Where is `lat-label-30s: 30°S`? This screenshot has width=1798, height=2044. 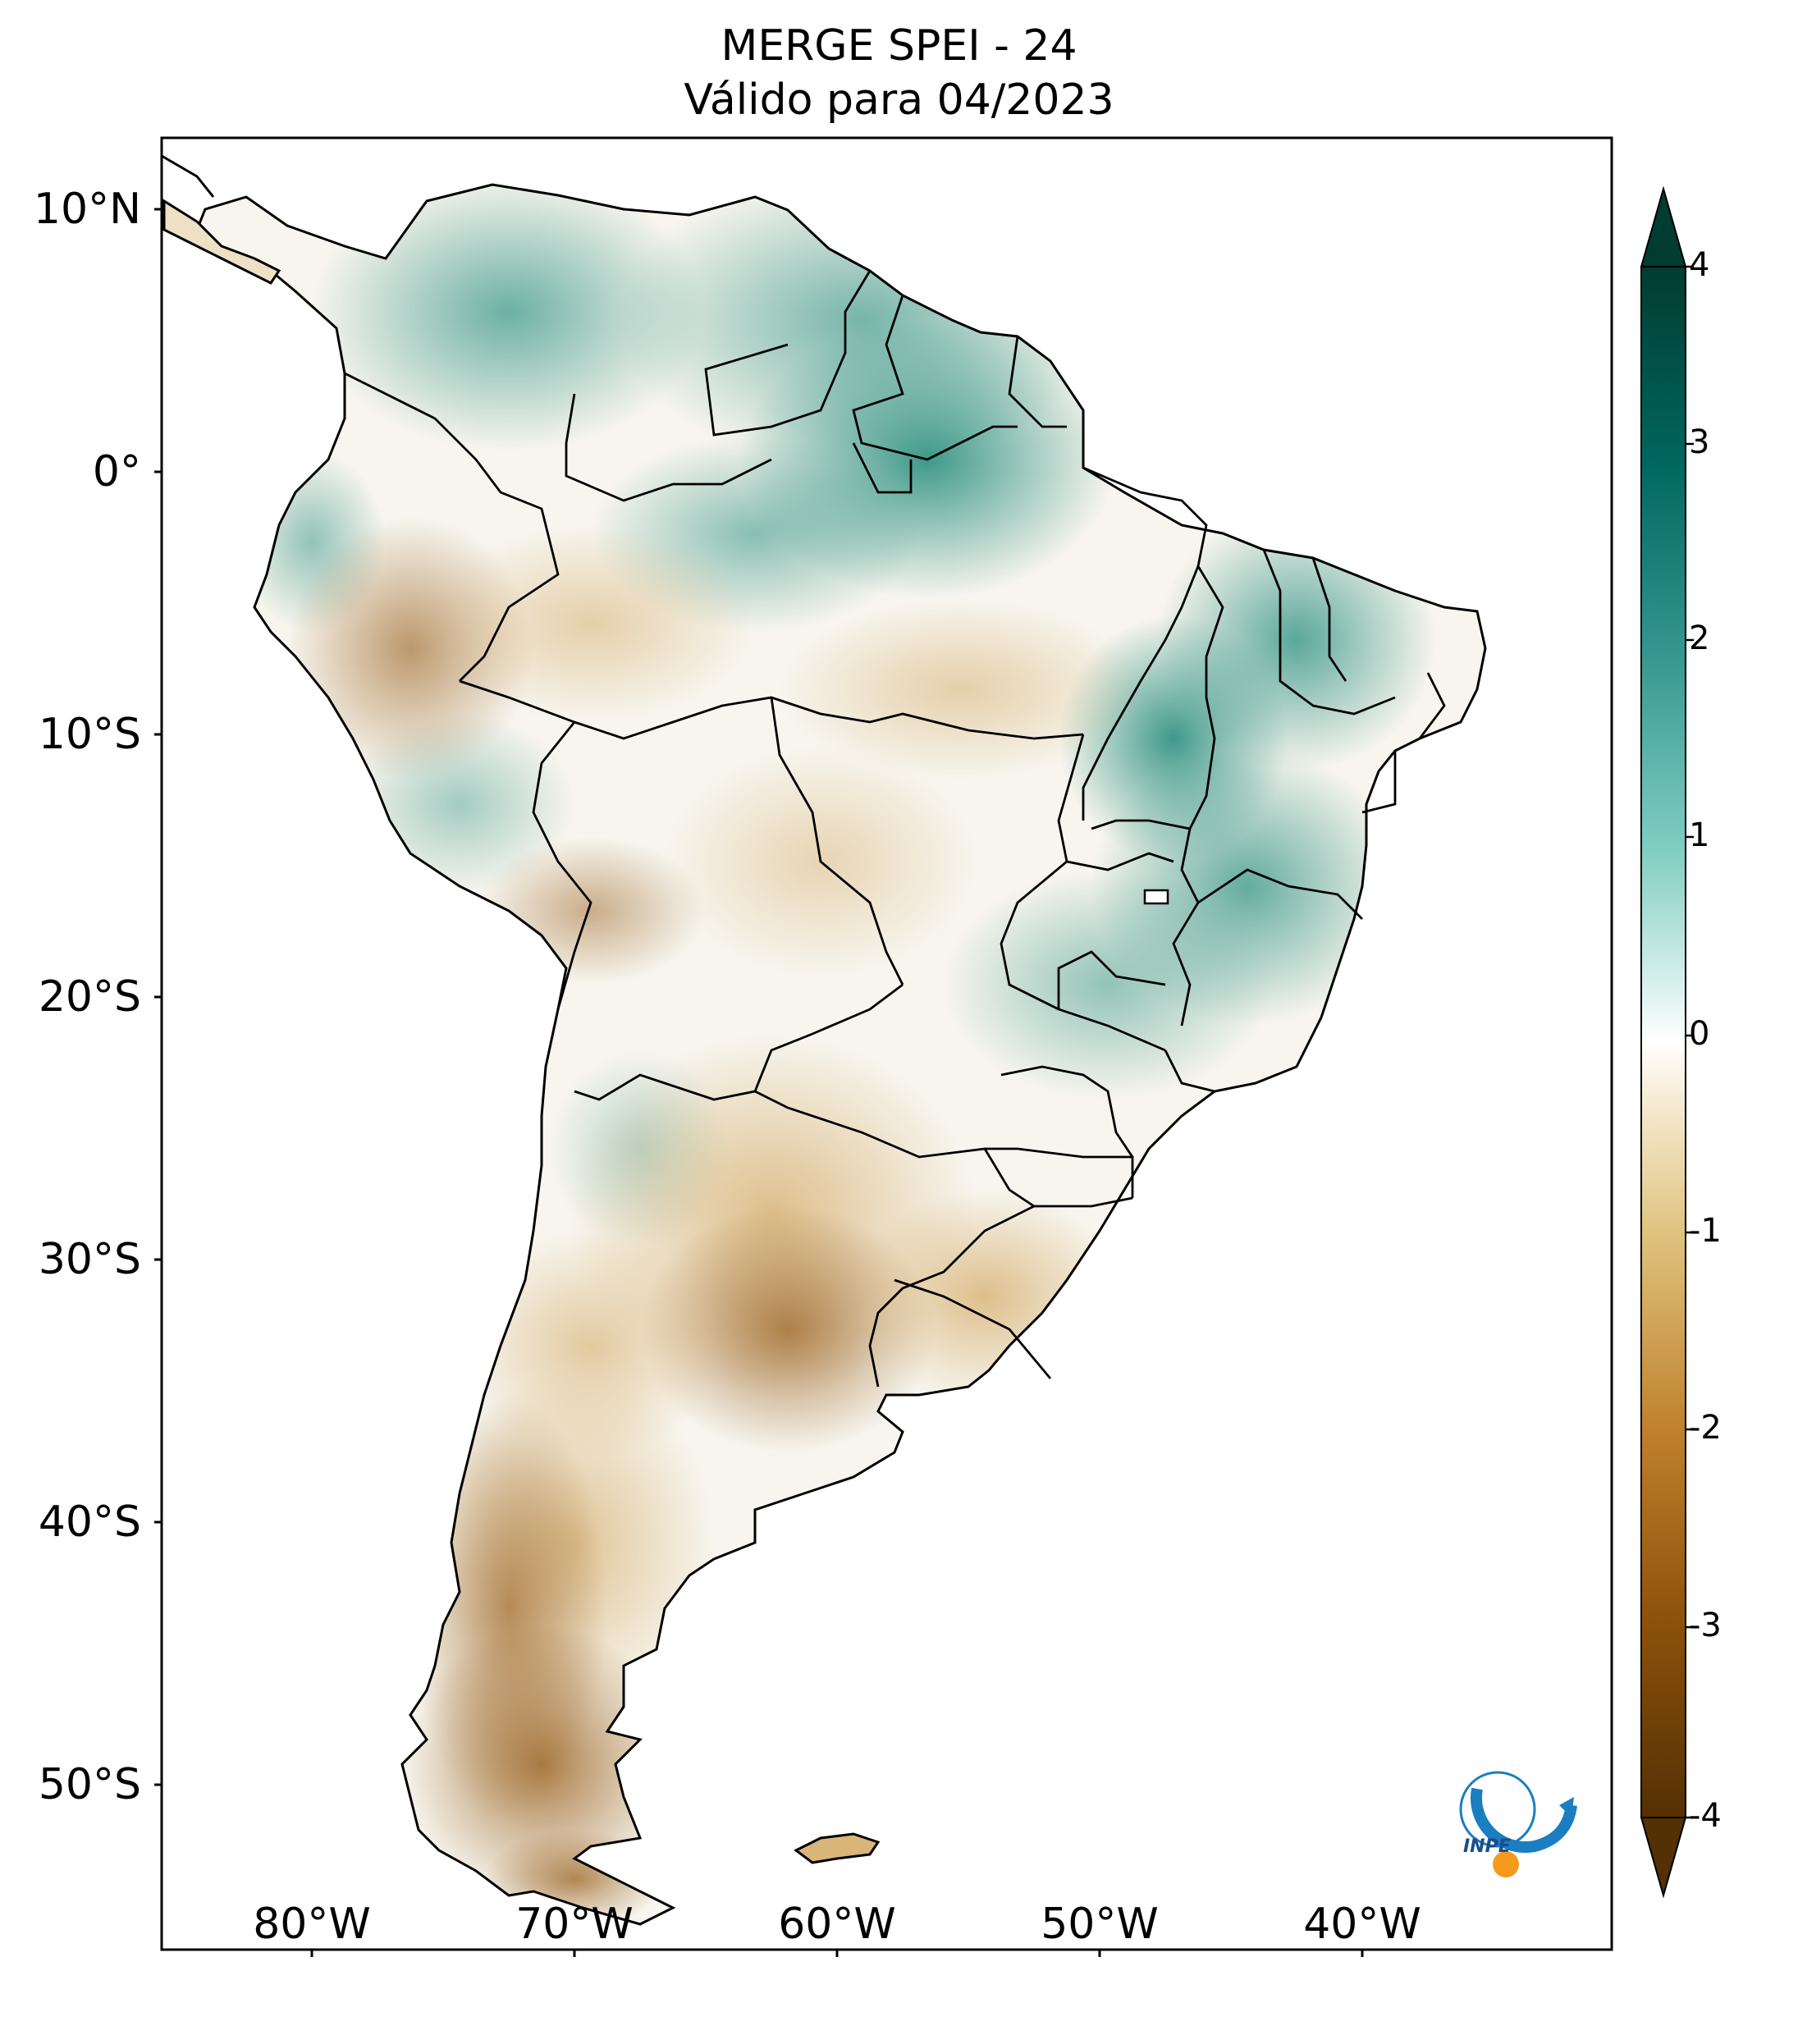
lat-label-30s: 30°S is located at coordinates (89, 1259).